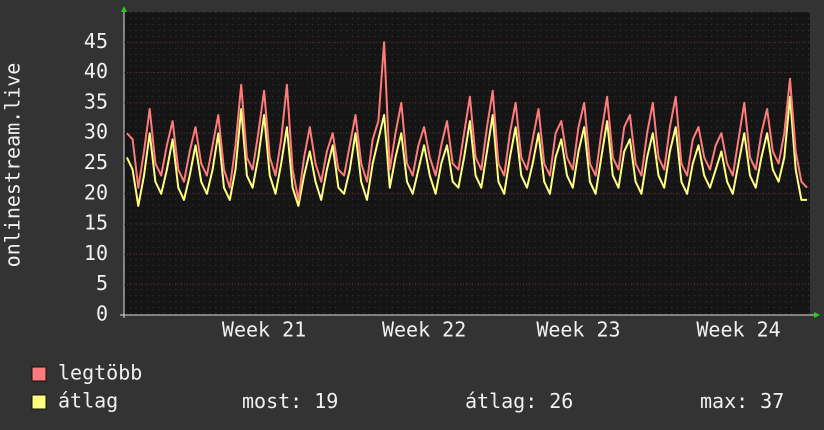 The height and width of the screenshot is (430, 824). What do you see at coordinates (96, 71) in the screenshot?
I see `y-tick-label: 40` at bounding box center [96, 71].